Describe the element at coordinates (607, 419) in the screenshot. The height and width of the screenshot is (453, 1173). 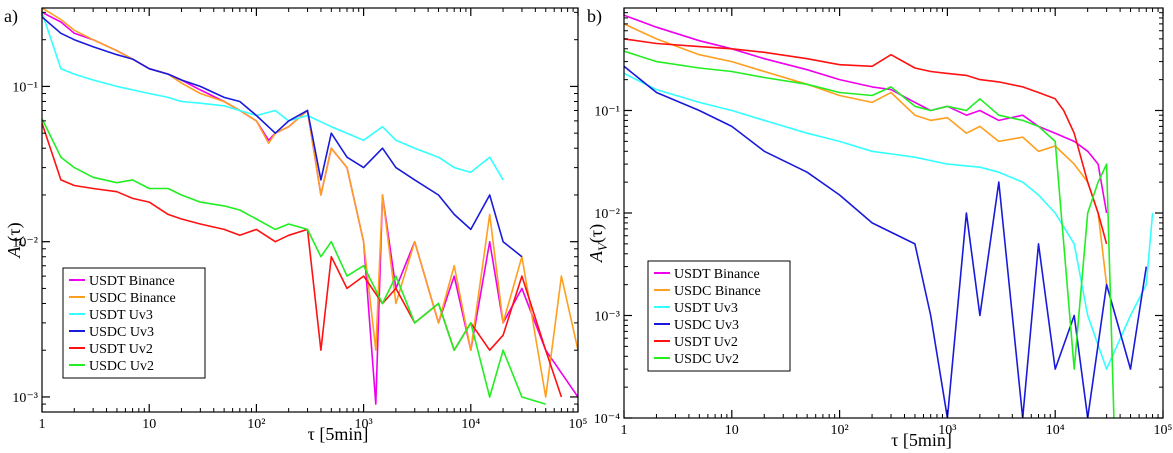
I see `y-tick-label: 10⁻⁴` at that location.